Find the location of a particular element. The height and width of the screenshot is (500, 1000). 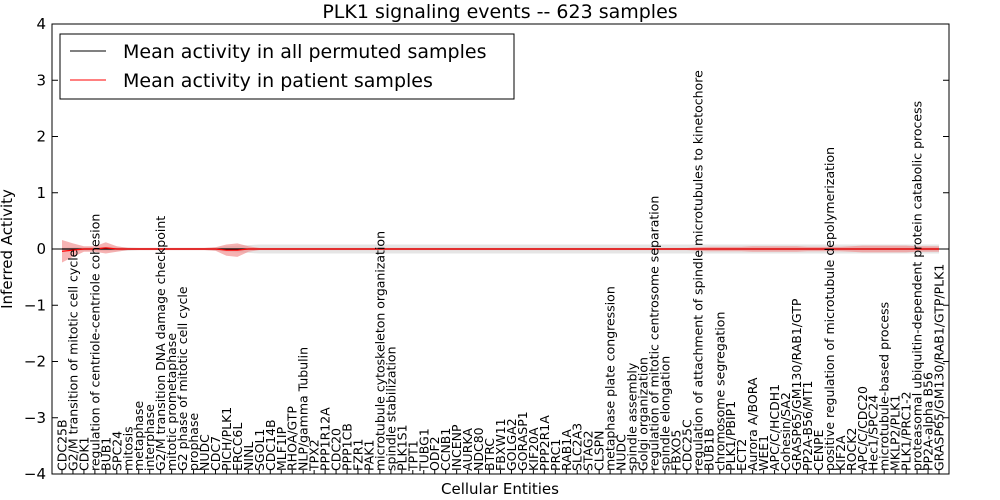

x-tick-label: CENPE is located at coordinates (818, 450).